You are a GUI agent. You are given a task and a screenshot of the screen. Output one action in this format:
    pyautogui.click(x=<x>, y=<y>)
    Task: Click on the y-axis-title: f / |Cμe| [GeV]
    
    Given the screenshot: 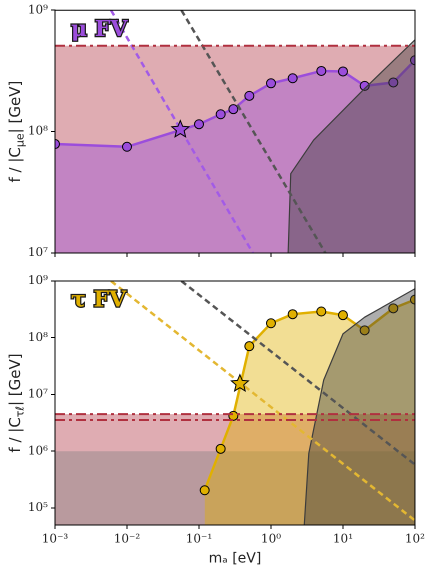 What is the action you would take?
    pyautogui.click(x=16, y=131)
    